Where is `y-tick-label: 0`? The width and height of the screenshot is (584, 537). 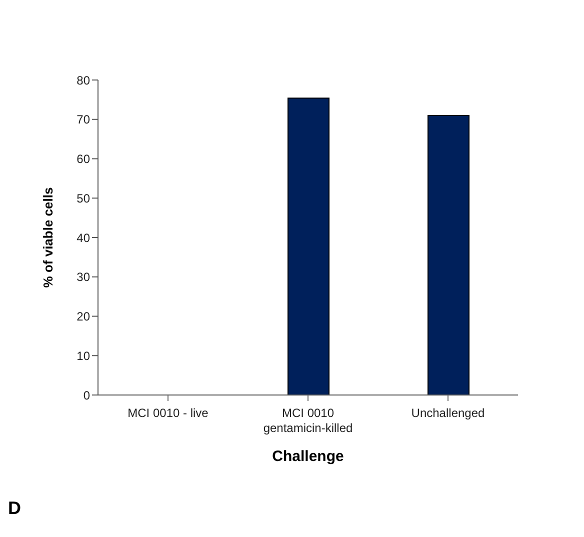
y-tick-label: 0 is located at coordinates (86, 395).